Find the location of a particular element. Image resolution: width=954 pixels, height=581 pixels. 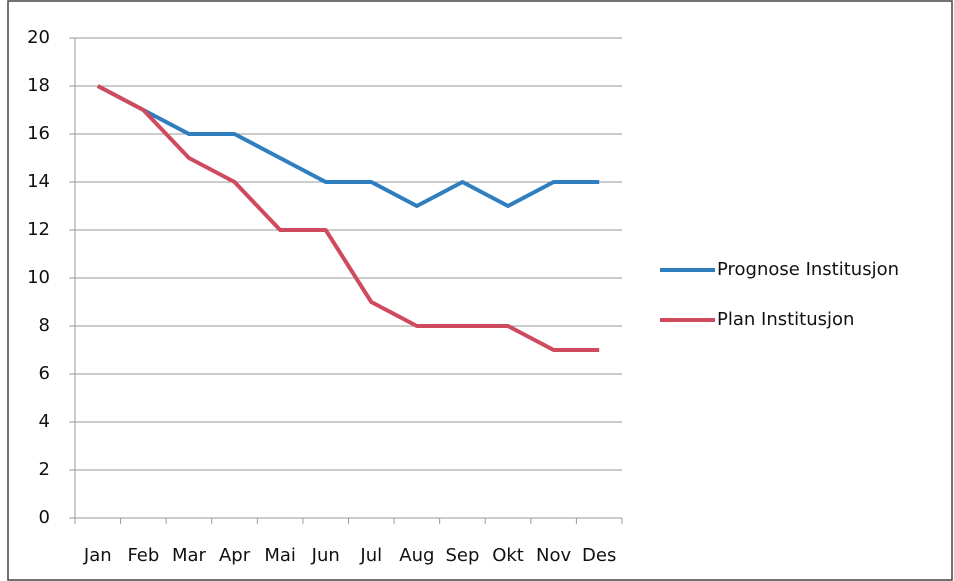

y-tick-label: 2 is located at coordinates (44, 469).